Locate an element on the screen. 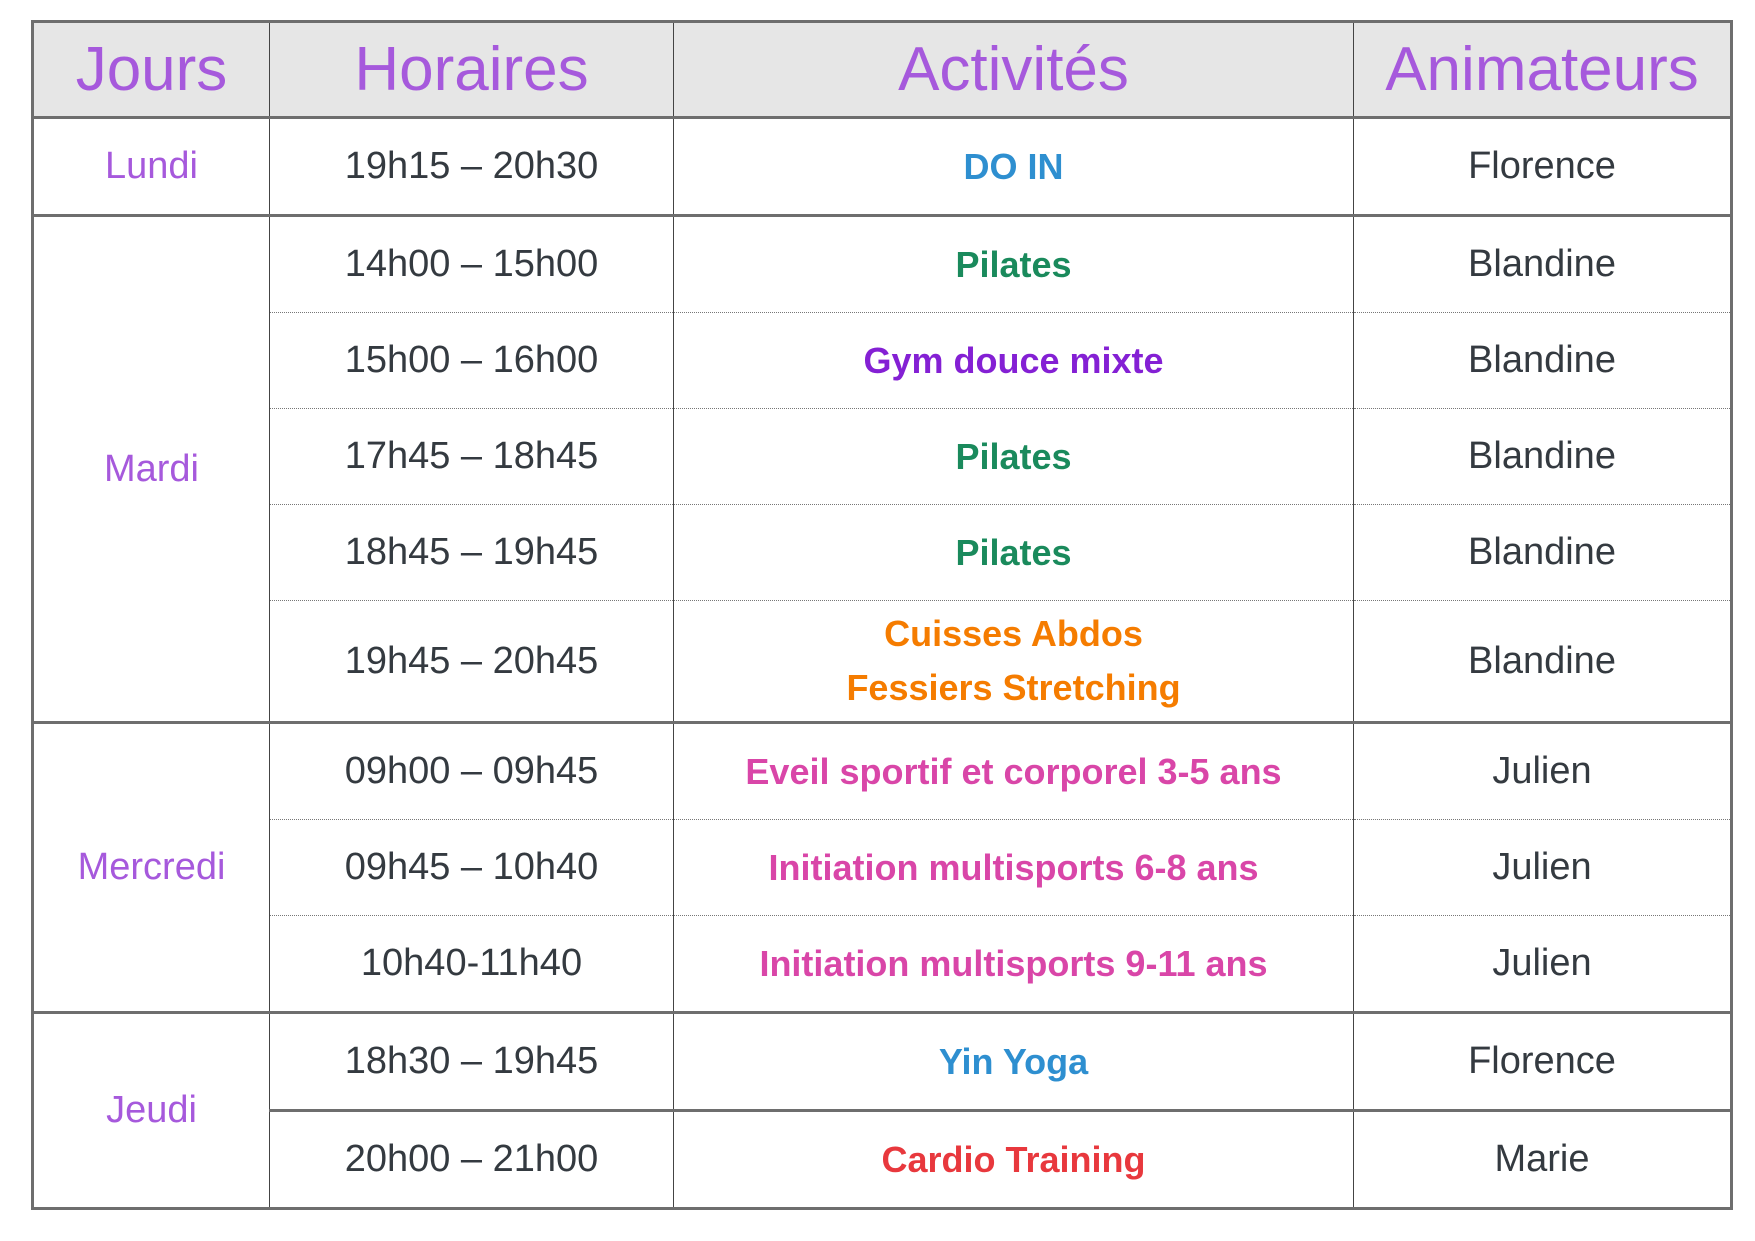 This screenshot has height=1241, width=1755. time-cell: 10h40-11h40 is located at coordinates (471, 964).